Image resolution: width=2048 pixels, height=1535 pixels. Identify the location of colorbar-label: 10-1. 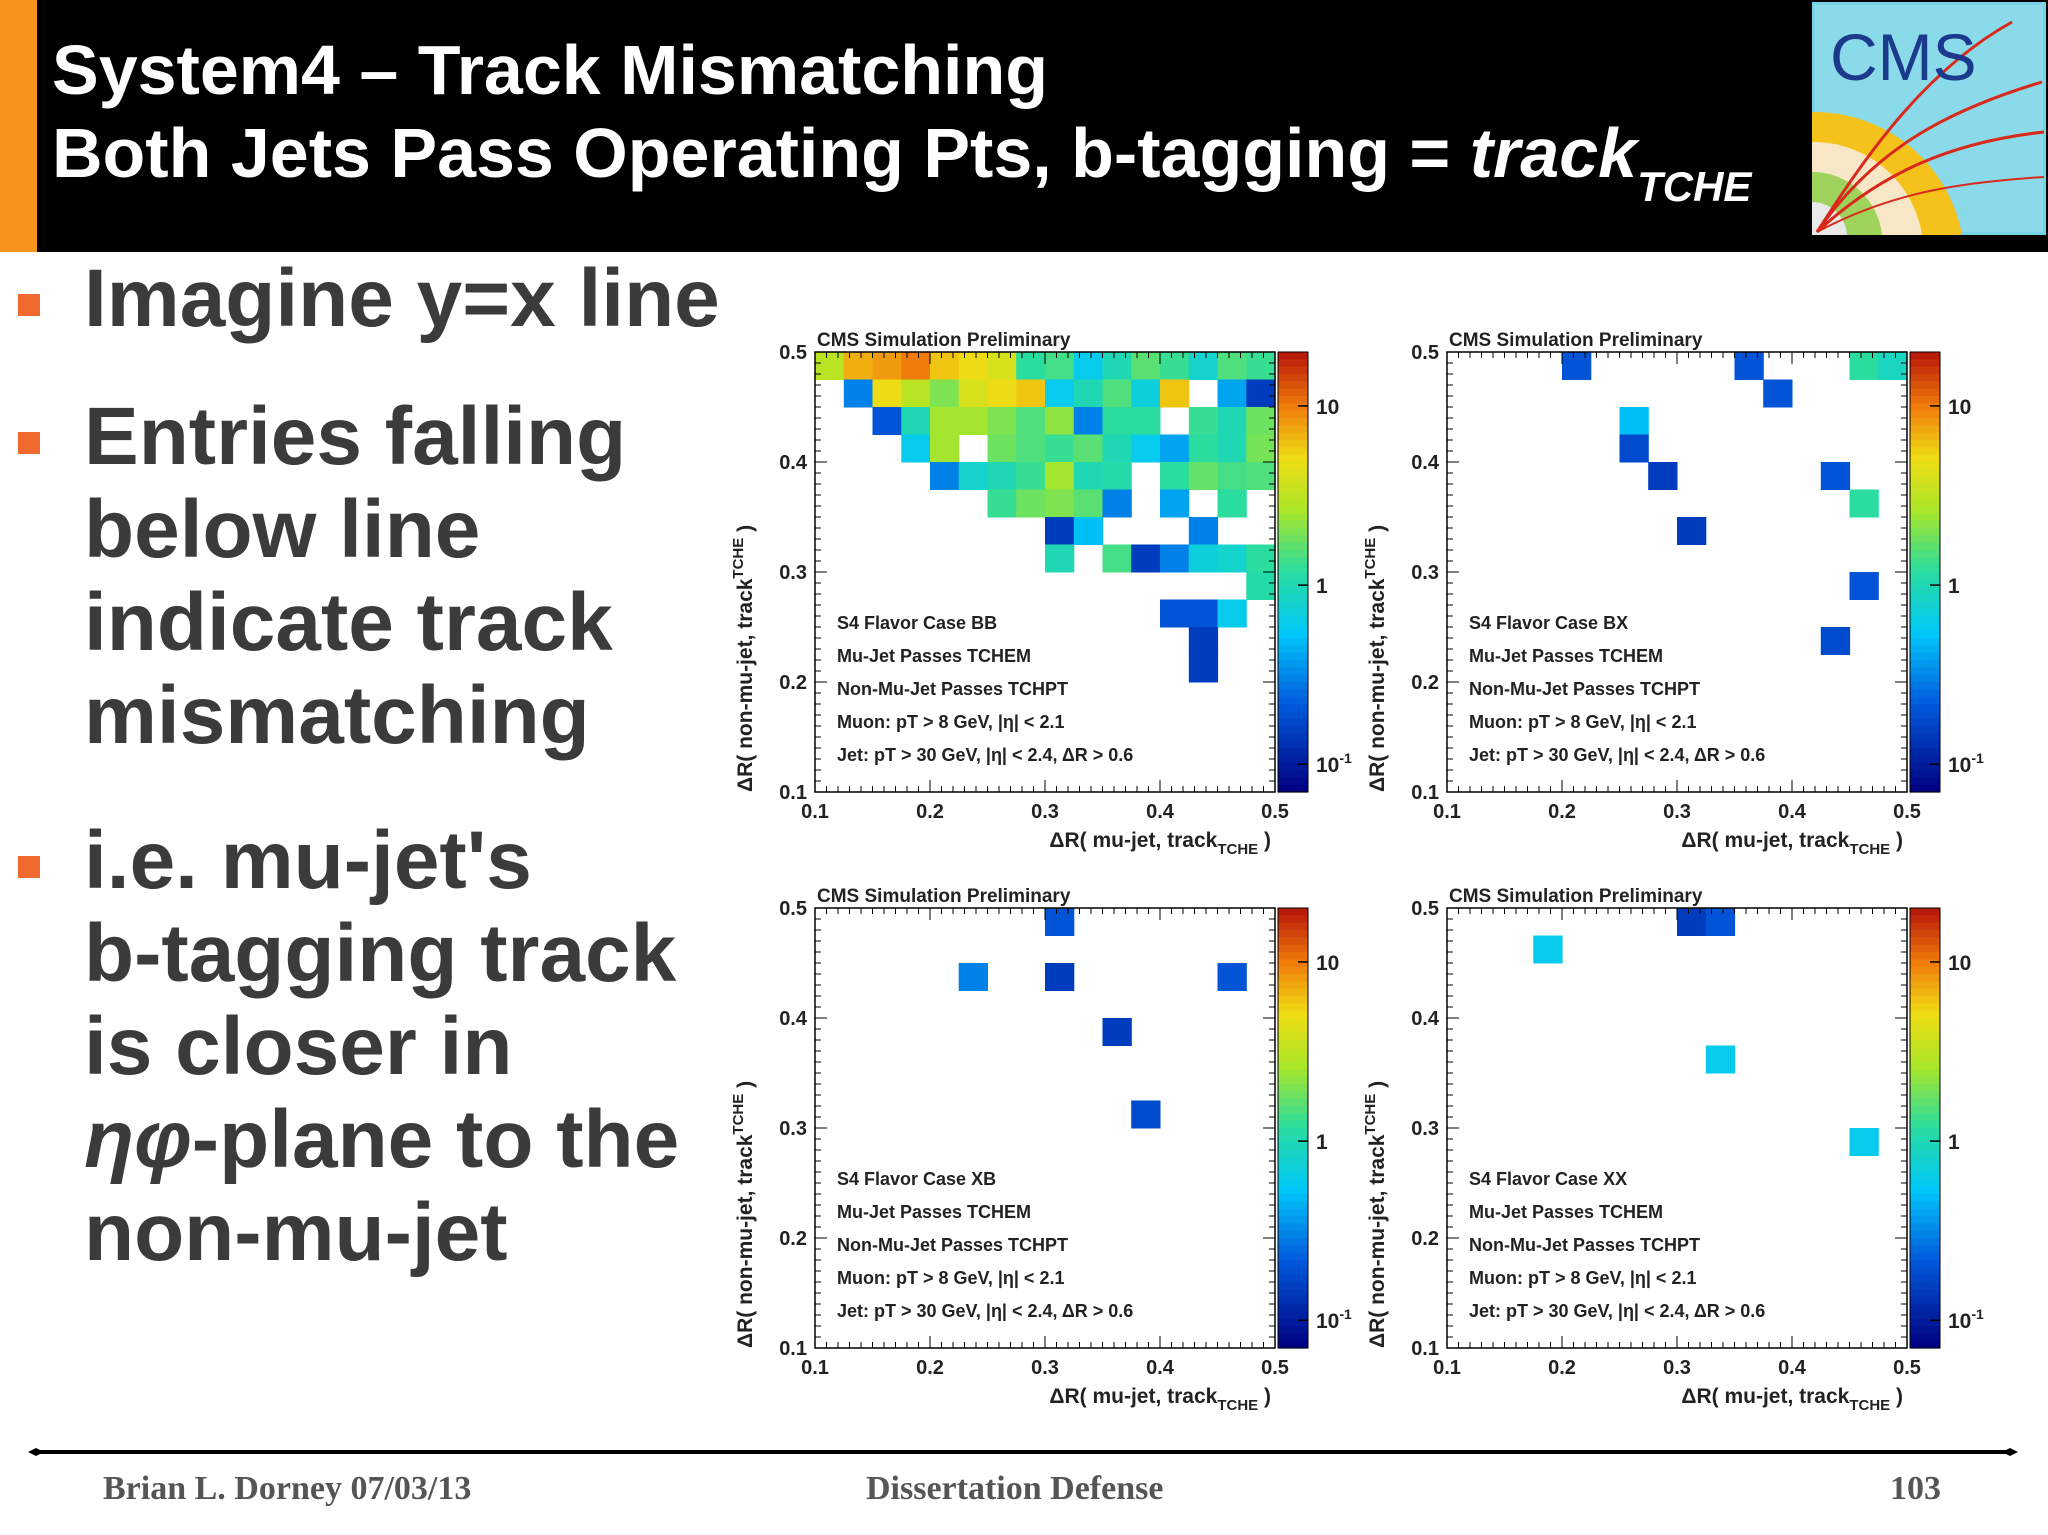
(1334, 1319).